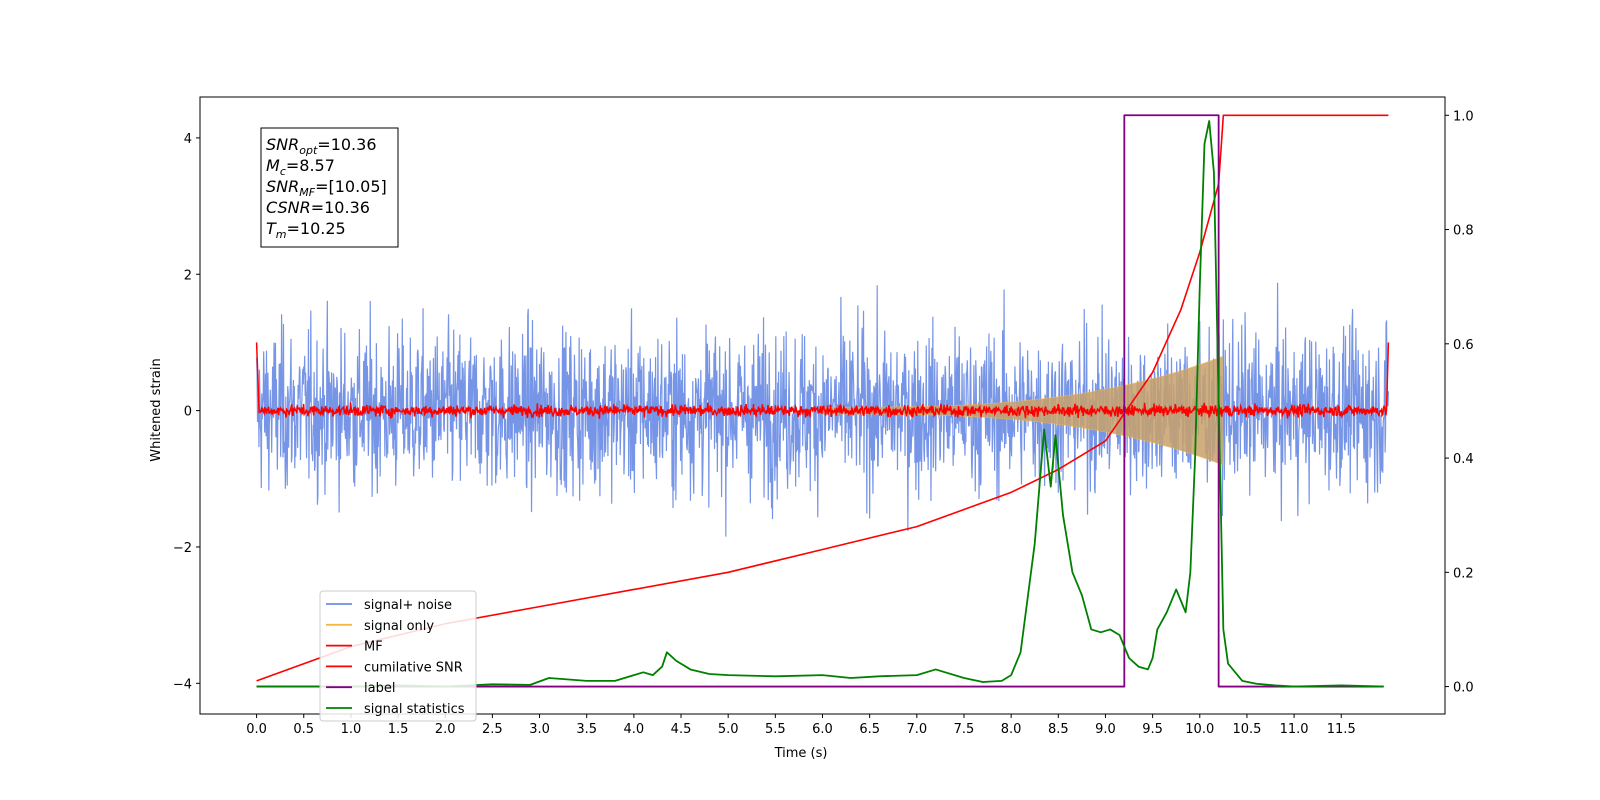  I want to click on y-tick-label: −4, so click(182, 684).